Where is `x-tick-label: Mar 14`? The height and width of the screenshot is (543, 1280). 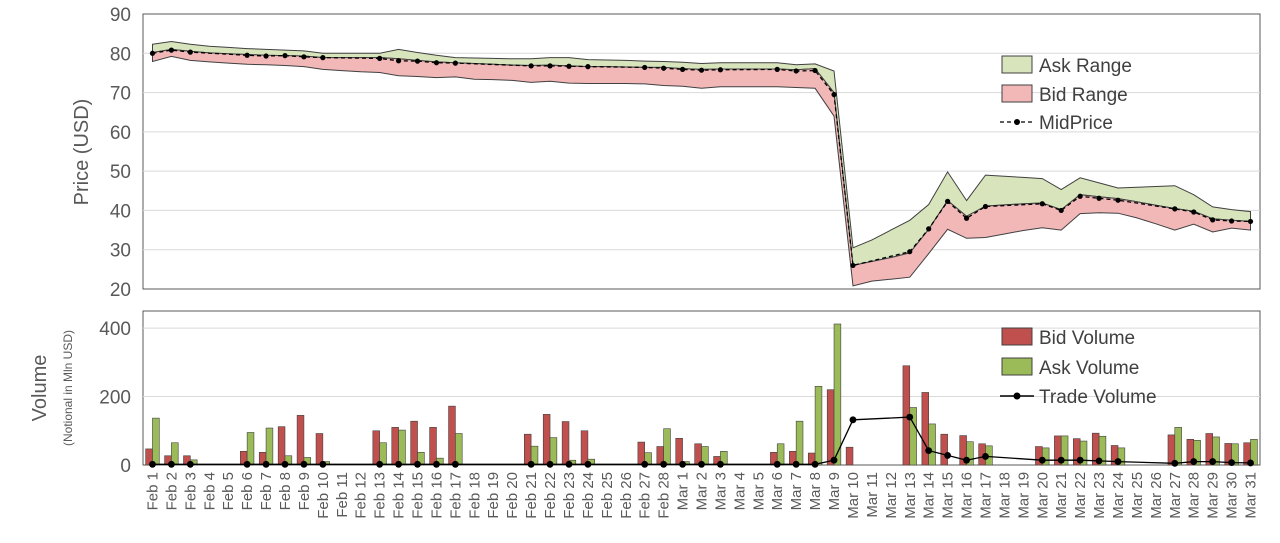
x-tick-label: Mar 14 is located at coordinates (929, 495).